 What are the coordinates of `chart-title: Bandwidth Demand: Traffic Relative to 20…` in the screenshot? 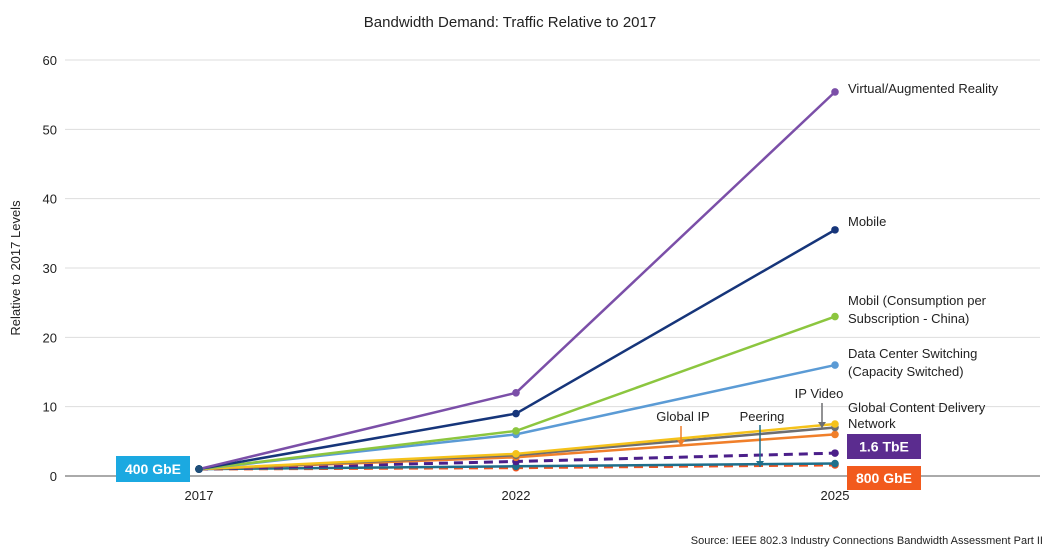 It's located at (510, 22).